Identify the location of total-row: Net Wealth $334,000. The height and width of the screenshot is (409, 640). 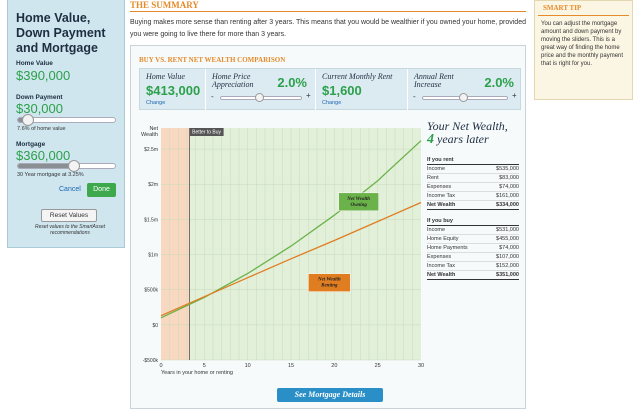
(473, 205).